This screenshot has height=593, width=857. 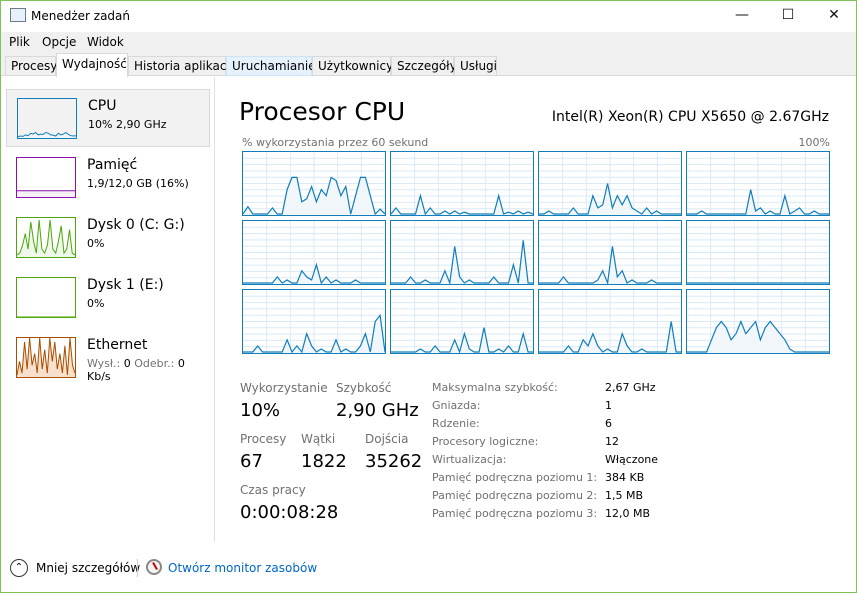 What do you see at coordinates (394, 461) in the screenshot?
I see `handles-value: 35262` at bounding box center [394, 461].